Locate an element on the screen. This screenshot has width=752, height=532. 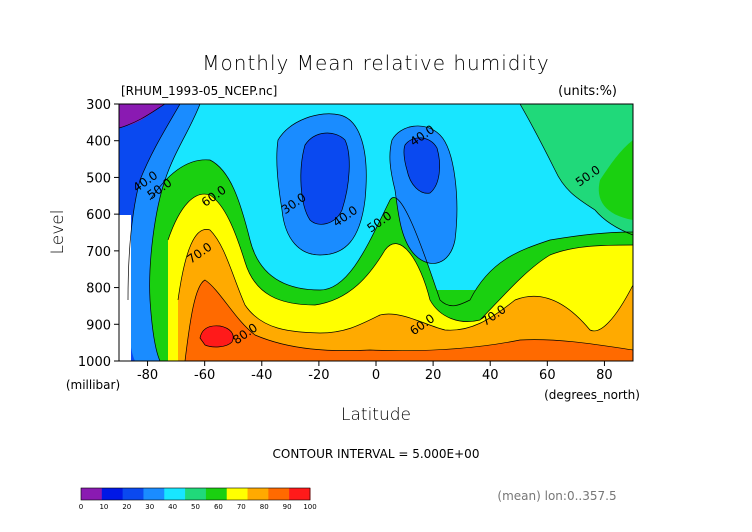
colorbar-label: 40 is located at coordinates (172, 507).